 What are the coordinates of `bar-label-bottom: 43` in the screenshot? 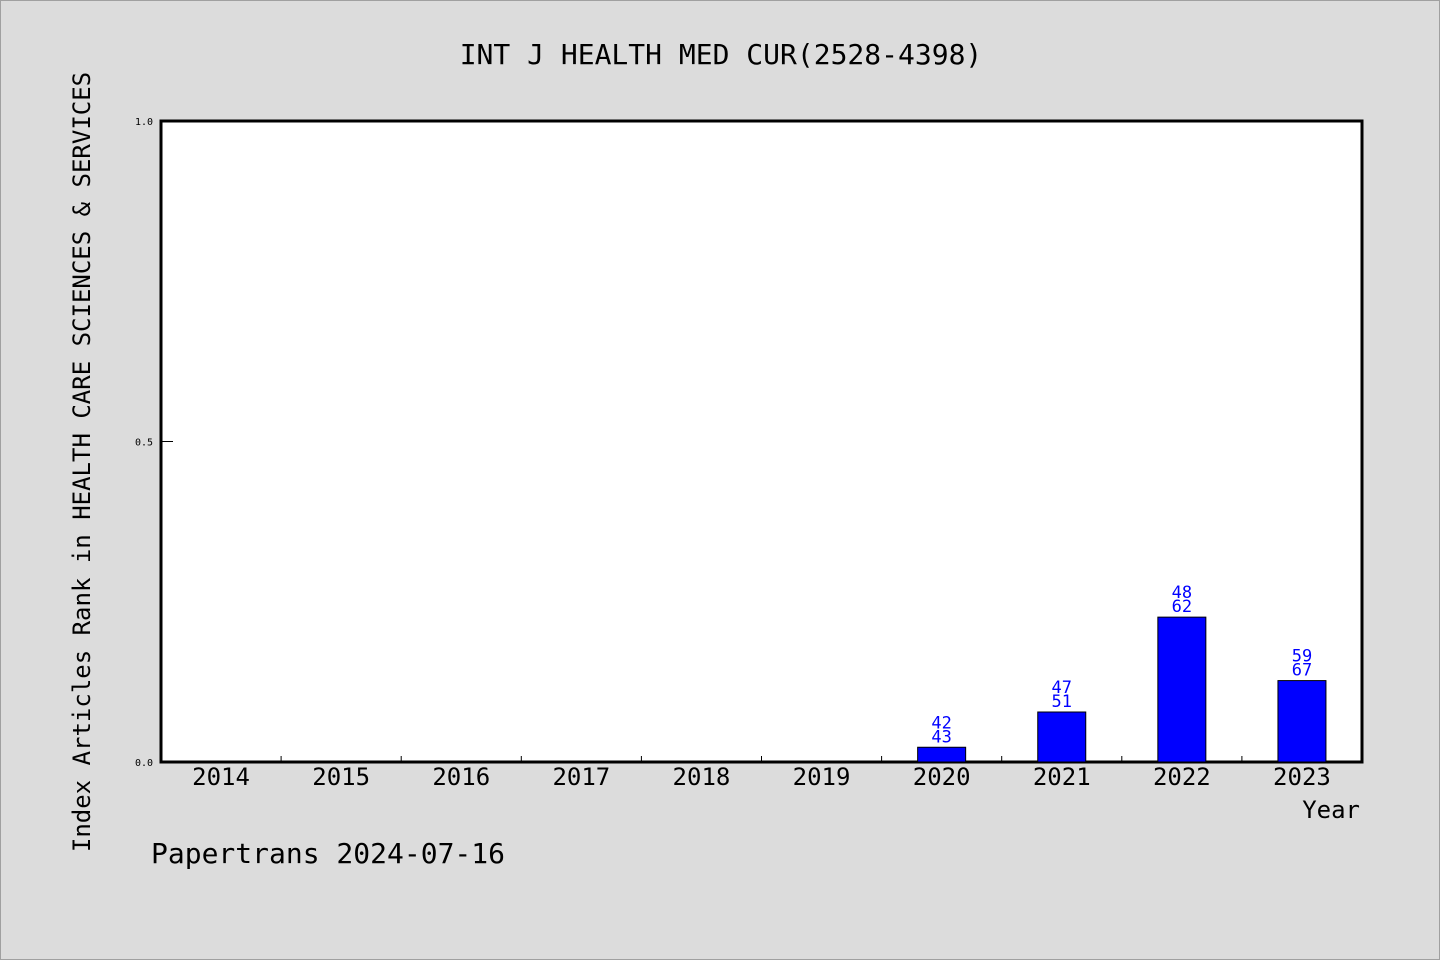 It's located at (941, 737).